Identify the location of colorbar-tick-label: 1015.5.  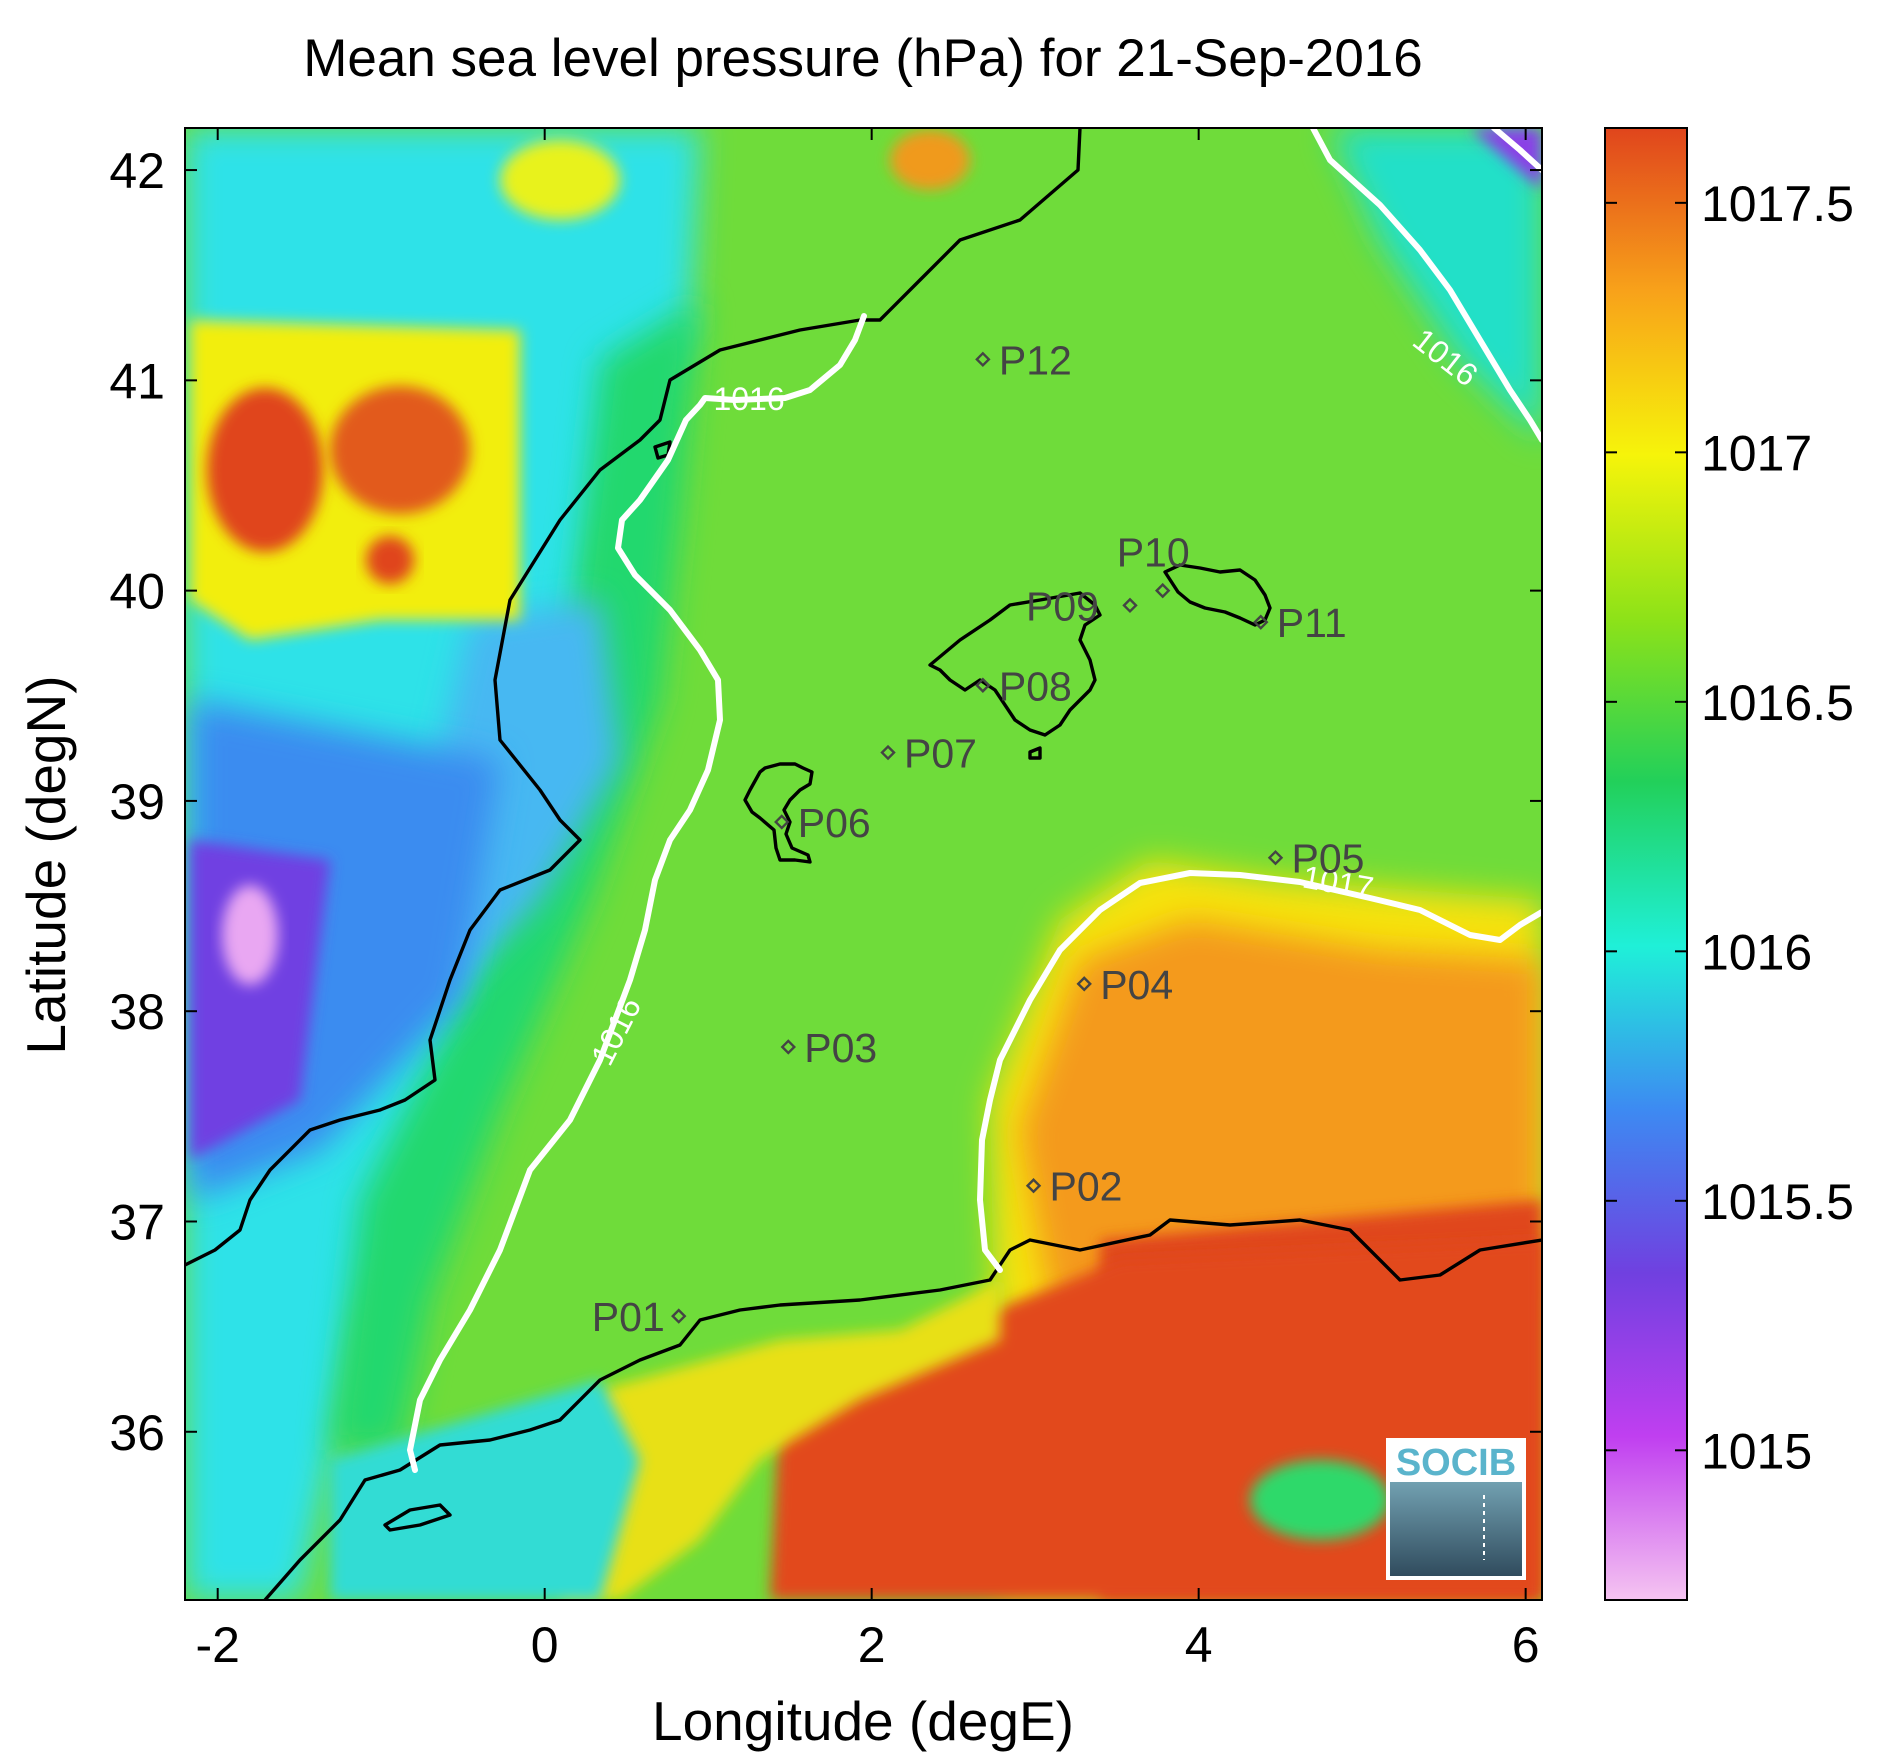
(1777, 1202).